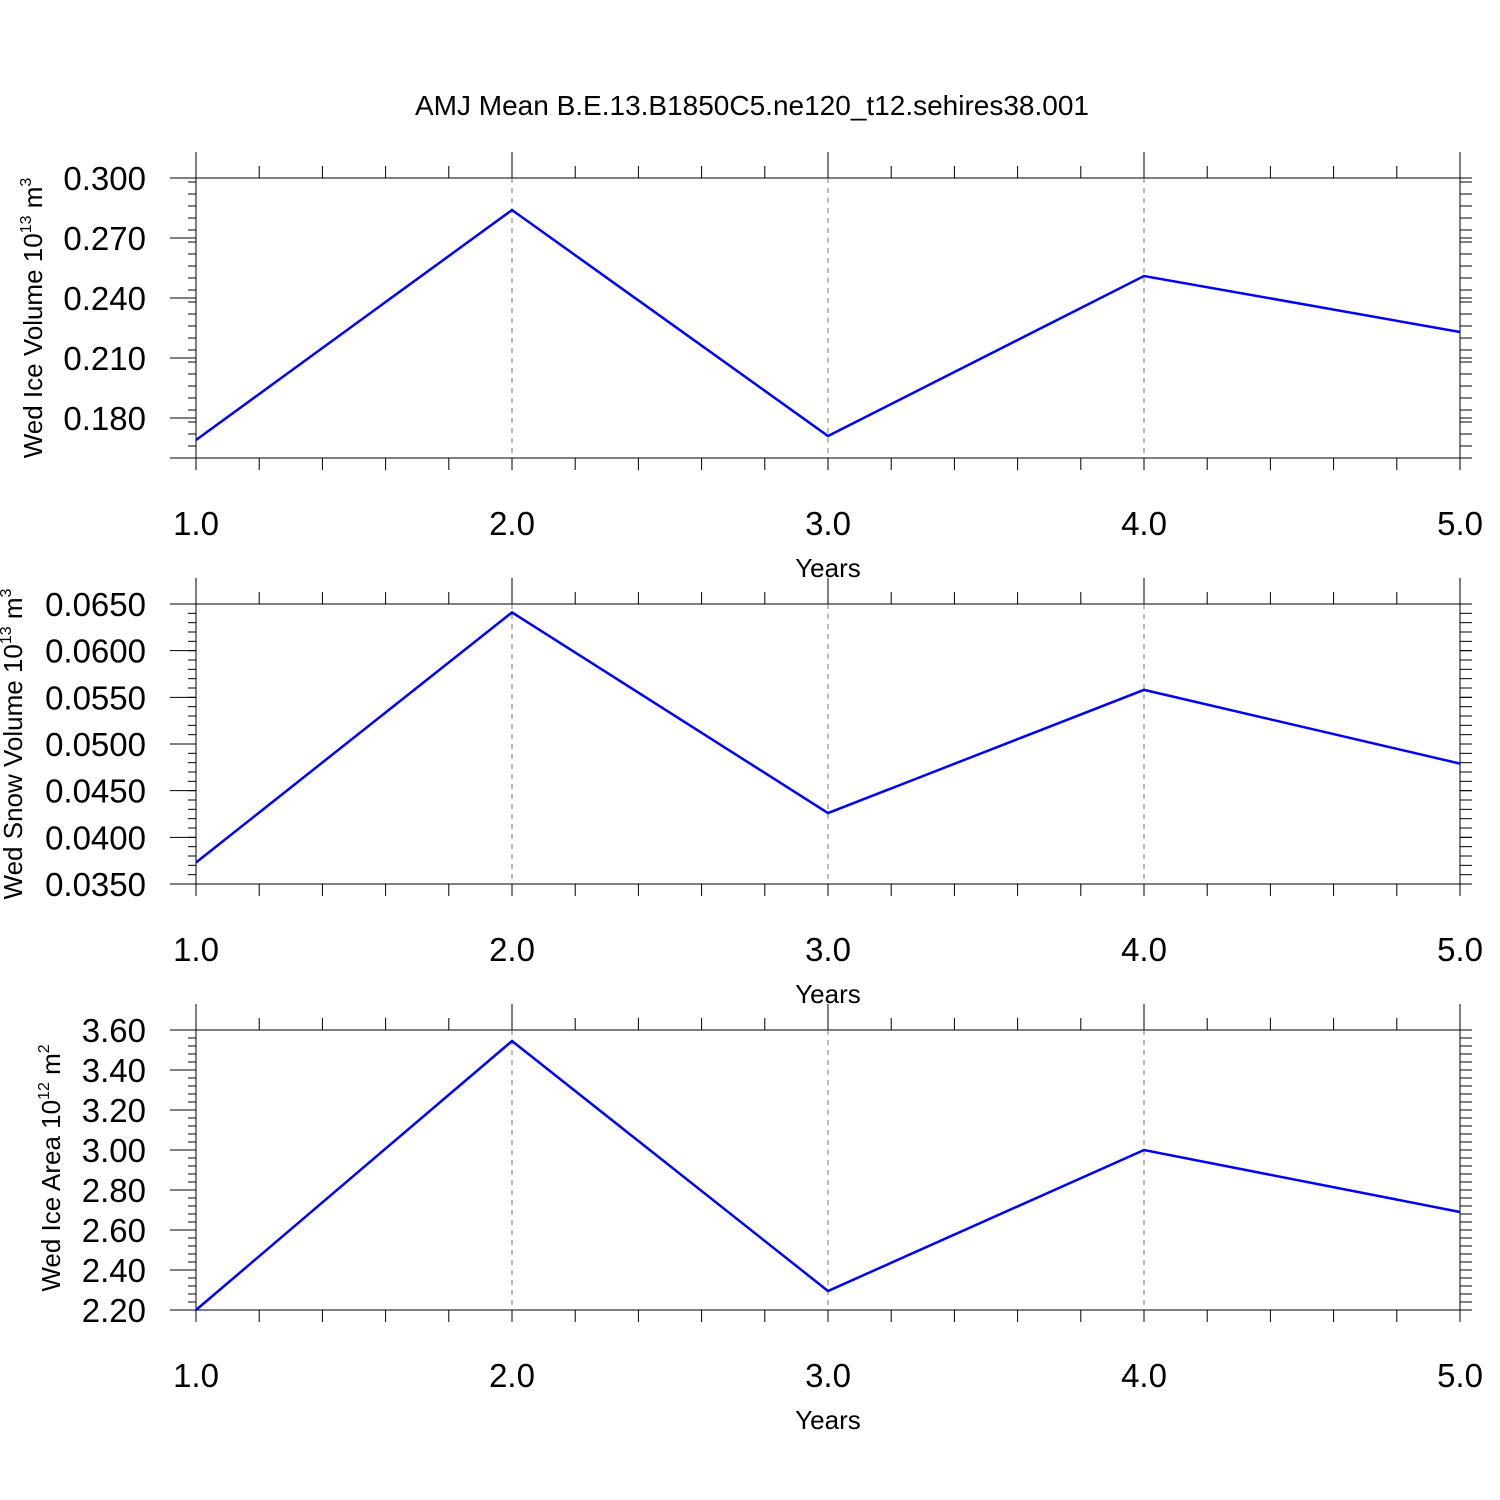 Image resolution: width=1500 pixels, height=1500 pixels. What do you see at coordinates (114, 1270) in the screenshot?
I see `y-tick-label: 2.40` at bounding box center [114, 1270].